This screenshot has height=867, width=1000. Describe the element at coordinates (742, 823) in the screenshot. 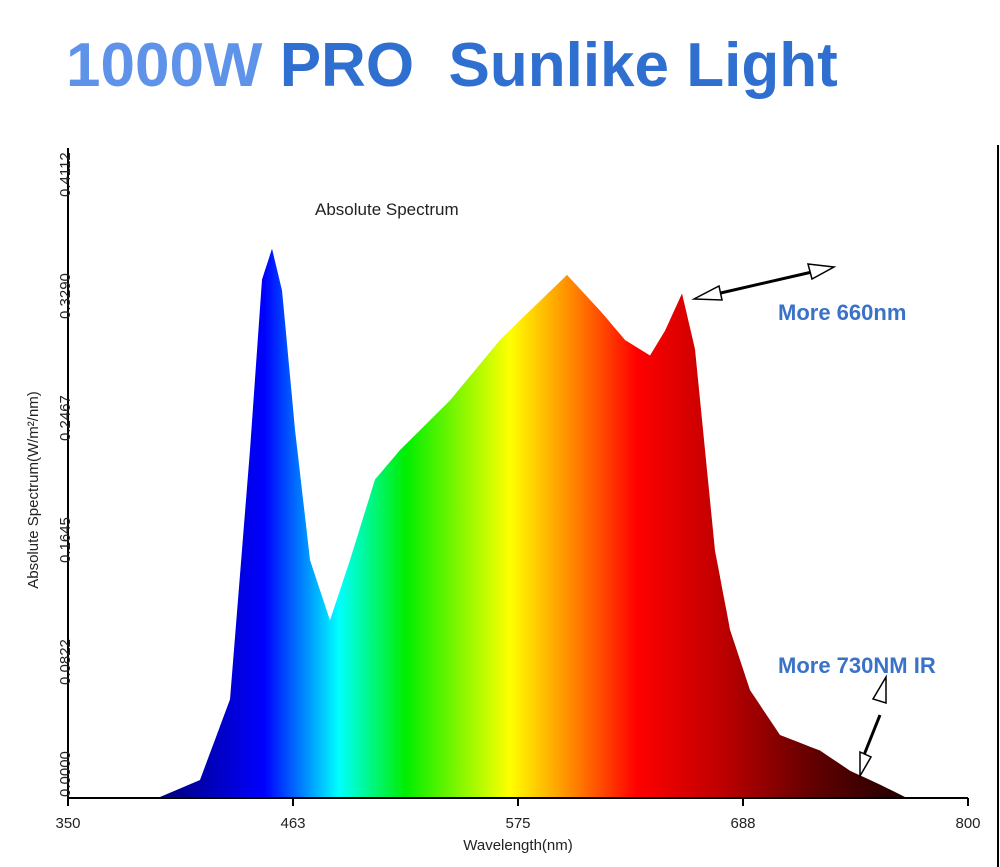

I see `x-tick-label: 688` at that location.